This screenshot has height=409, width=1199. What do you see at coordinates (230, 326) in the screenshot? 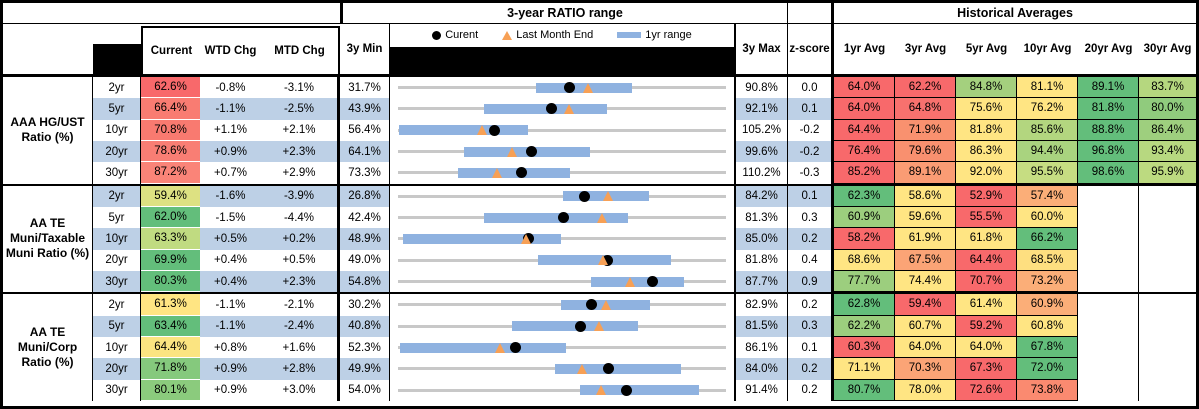
I see `wtd-chg-cell: -1.1%` at bounding box center [230, 326].